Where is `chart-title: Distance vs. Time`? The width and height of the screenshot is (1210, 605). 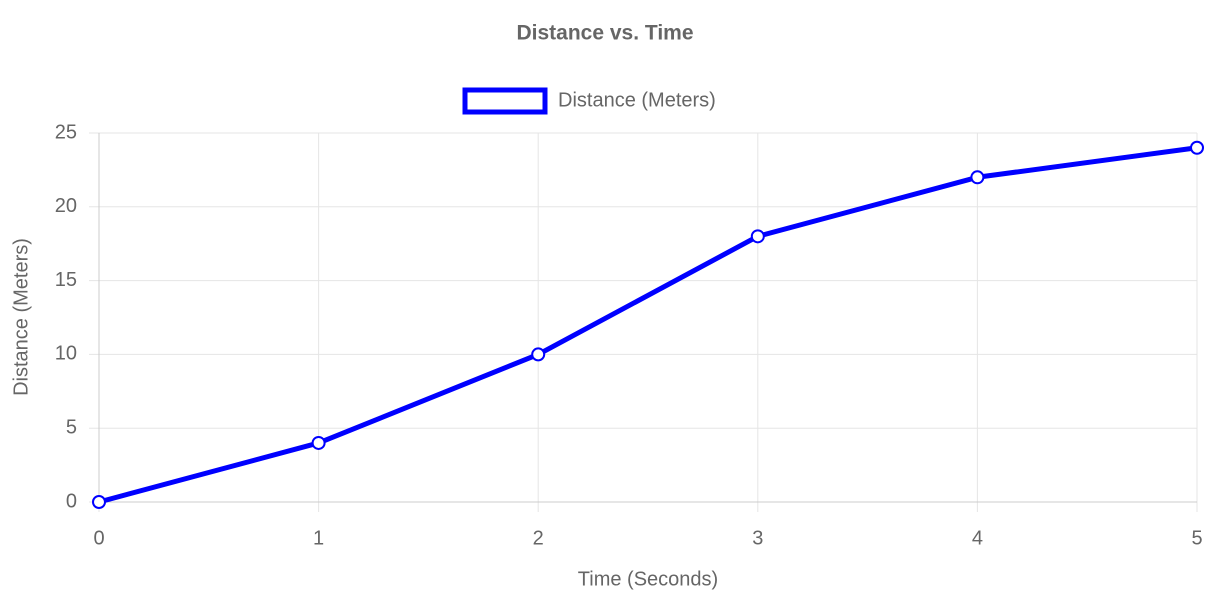
chart-title: Distance vs. Time is located at coordinates (604, 33).